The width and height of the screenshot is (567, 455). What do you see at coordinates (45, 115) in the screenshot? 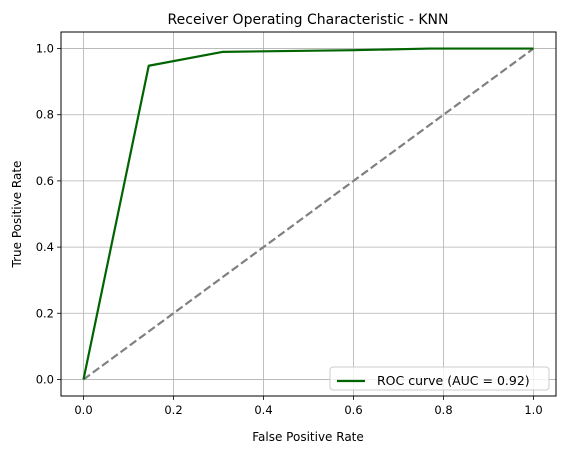
I see `y-tick-label: 0.8` at bounding box center [45, 115].